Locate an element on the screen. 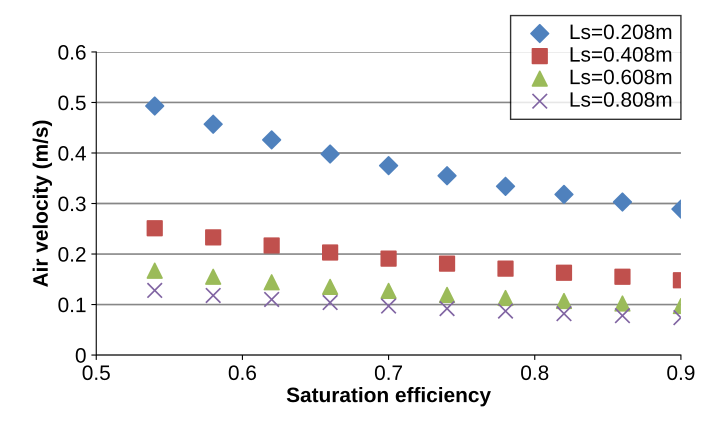  x-tick-label: 0.9 is located at coordinates (680, 372).